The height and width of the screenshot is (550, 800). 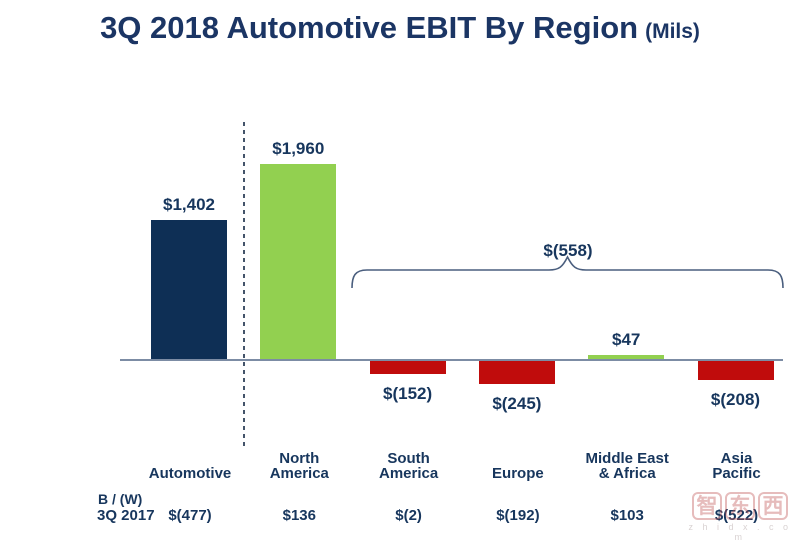 I want to click on page-title: 3Q 2018 Automotive EBIT By Region (Mils), so click(x=400, y=28).